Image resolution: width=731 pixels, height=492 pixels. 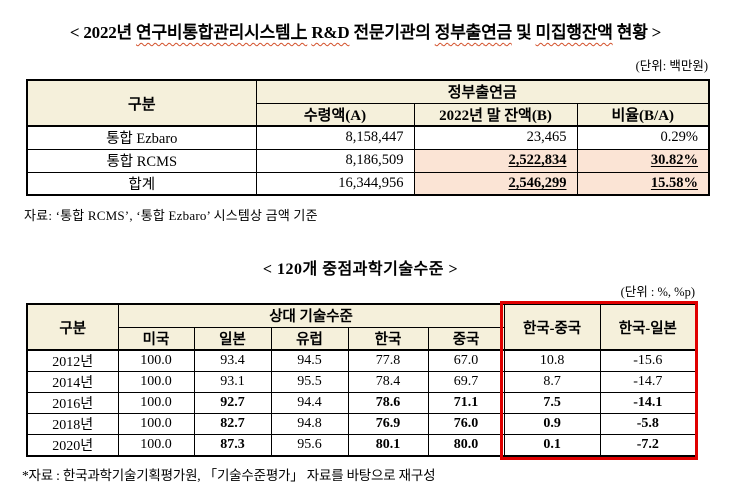 What do you see at coordinates (643, 160) in the screenshot?
I see `data-cell: 30.82%` at bounding box center [643, 160].